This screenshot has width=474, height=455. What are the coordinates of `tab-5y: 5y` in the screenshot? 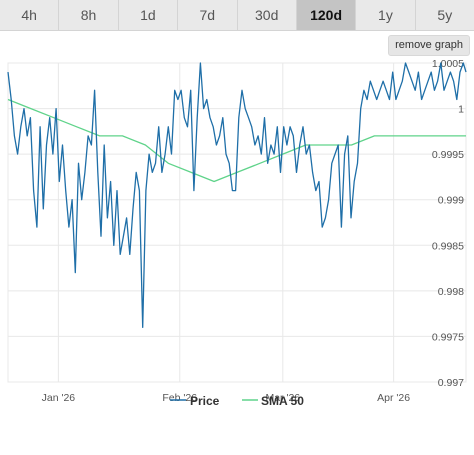 It's located at (445, 15).